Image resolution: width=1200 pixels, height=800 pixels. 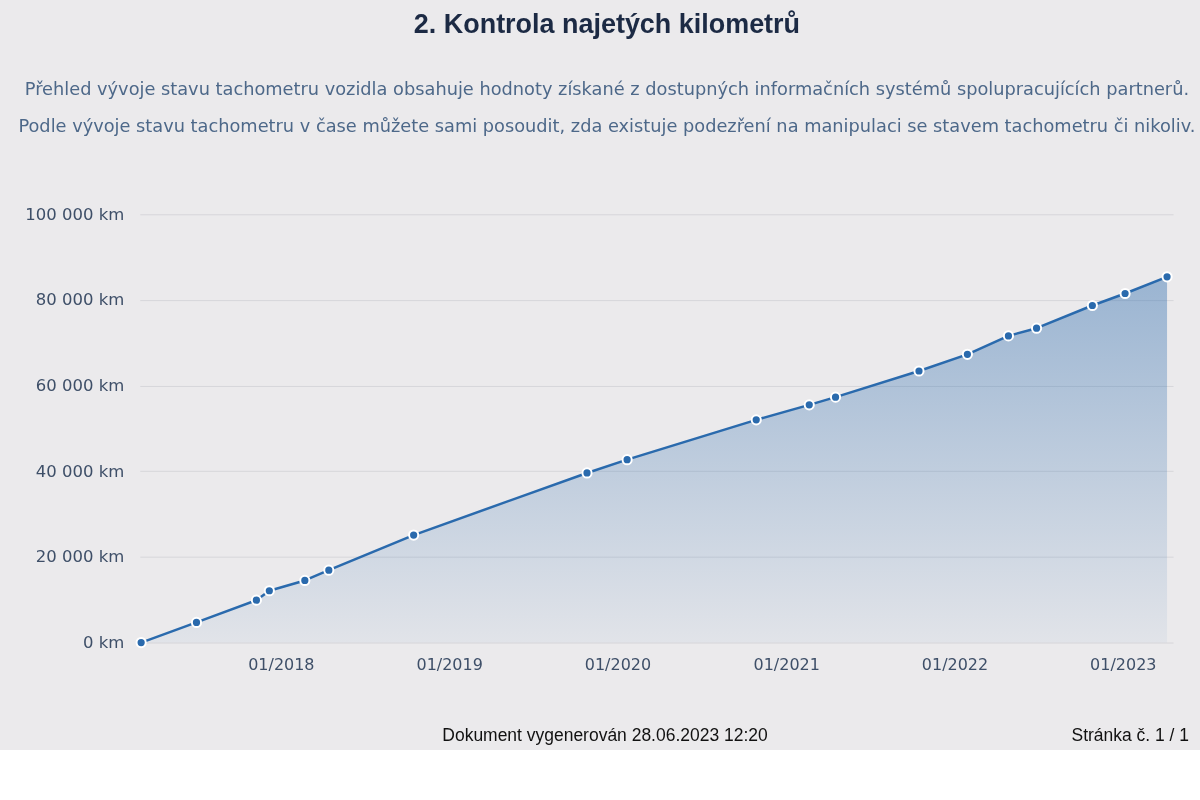 What do you see at coordinates (75, 214) in the screenshot?
I see `y-tick-label: 100 000 km` at bounding box center [75, 214].